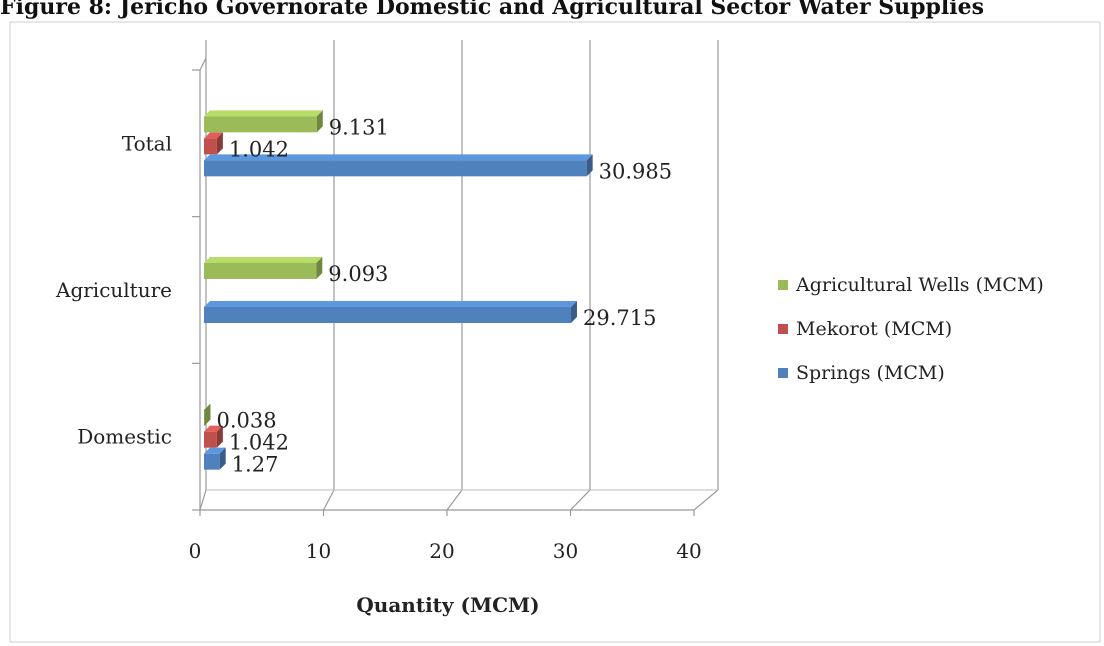 This screenshot has height=646, width=1104. Describe the element at coordinates (318, 551) in the screenshot. I see `x-tick-label: 10` at that location.